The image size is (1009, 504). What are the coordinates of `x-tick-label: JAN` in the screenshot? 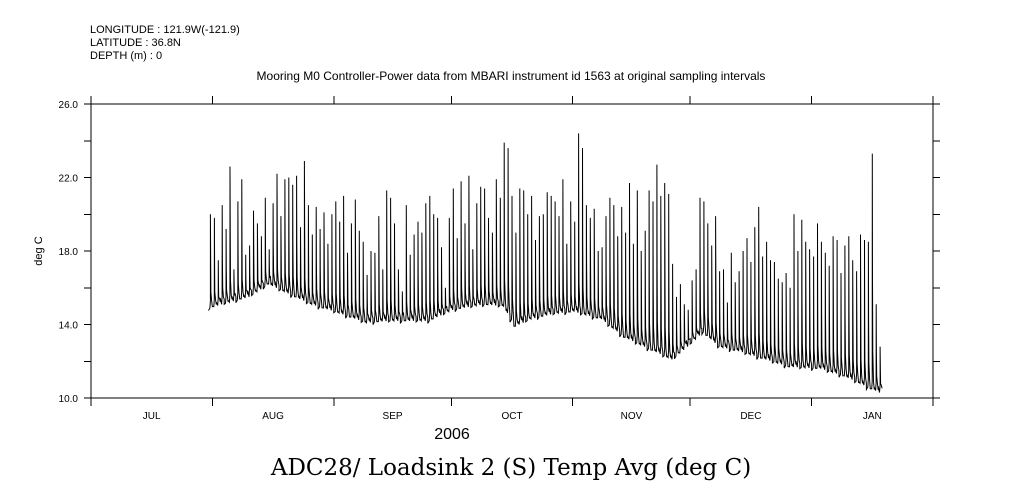 It's located at (872, 416).